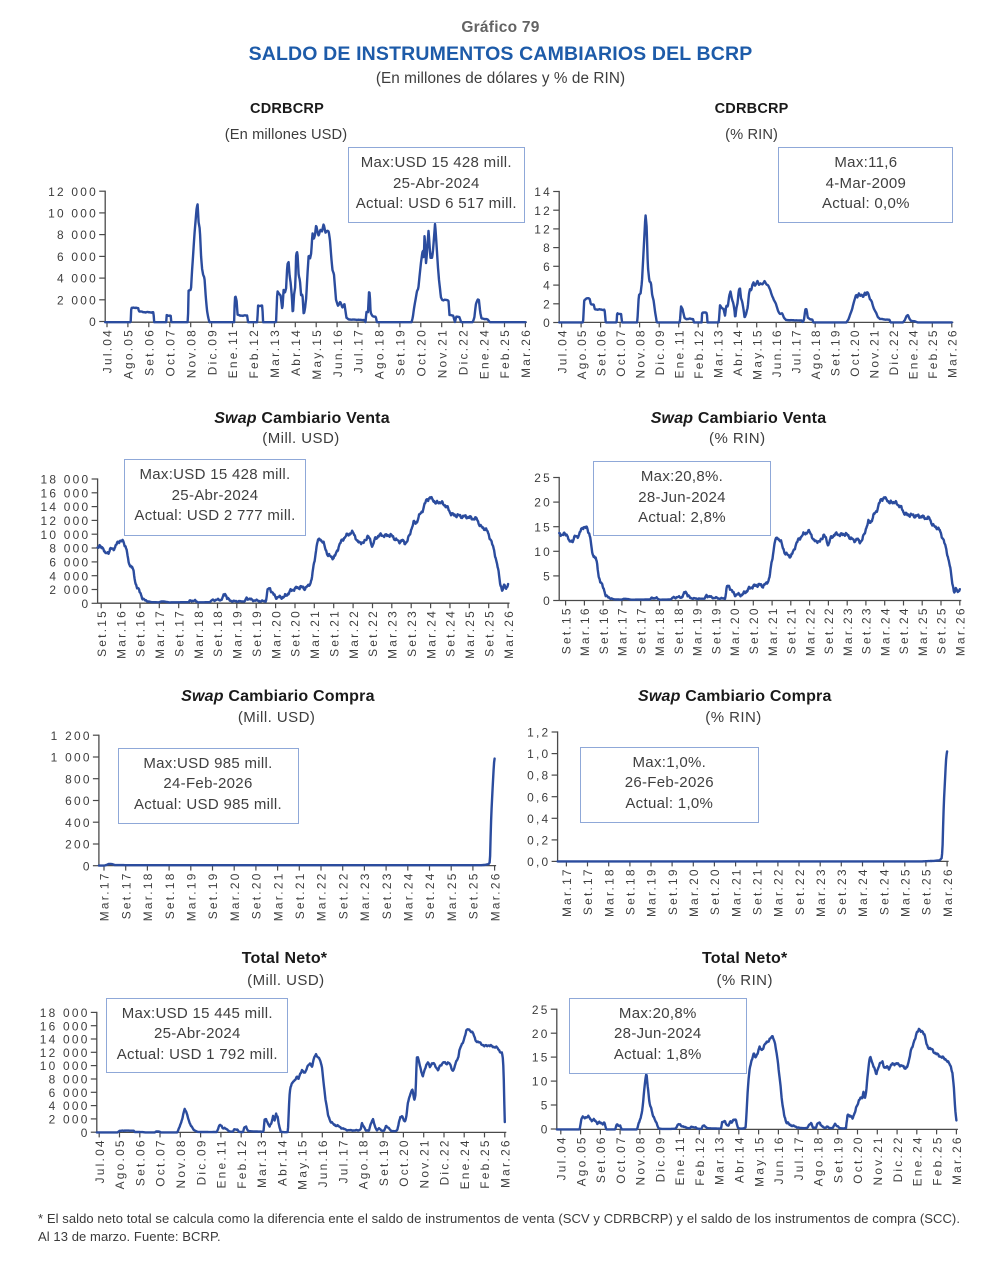 This screenshot has width=1001, height=1270. What do you see at coordinates (71, 758) in the screenshot?
I see `svg-text: 1 000` at bounding box center [71, 758].